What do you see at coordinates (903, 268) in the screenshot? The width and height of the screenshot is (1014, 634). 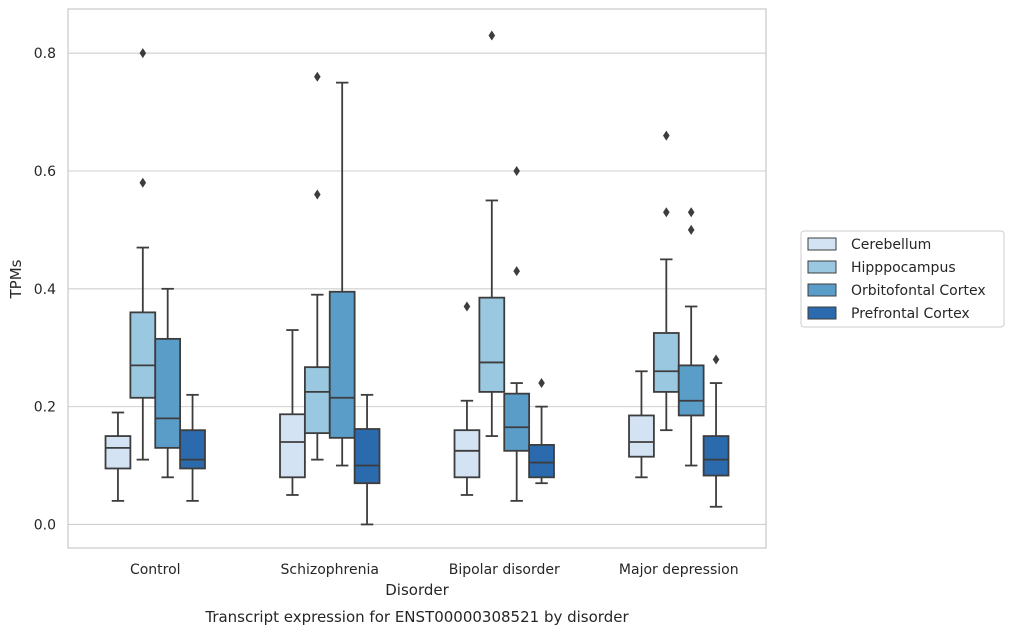 I see `legend-label: Hipppocampus` at bounding box center [903, 268].